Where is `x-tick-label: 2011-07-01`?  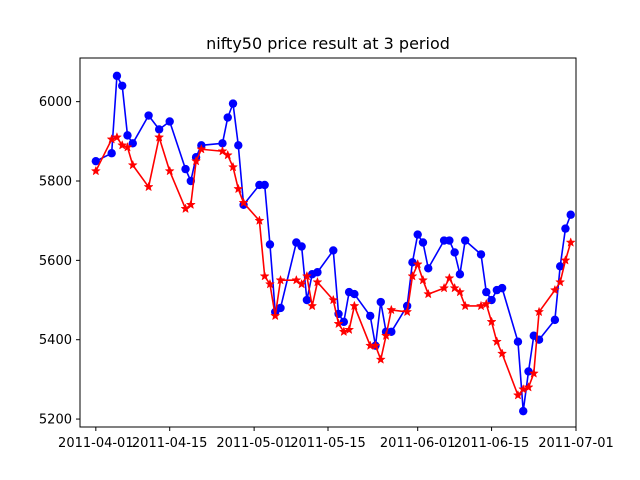
x-tick-label: 2011-07-01 is located at coordinates (576, 443).